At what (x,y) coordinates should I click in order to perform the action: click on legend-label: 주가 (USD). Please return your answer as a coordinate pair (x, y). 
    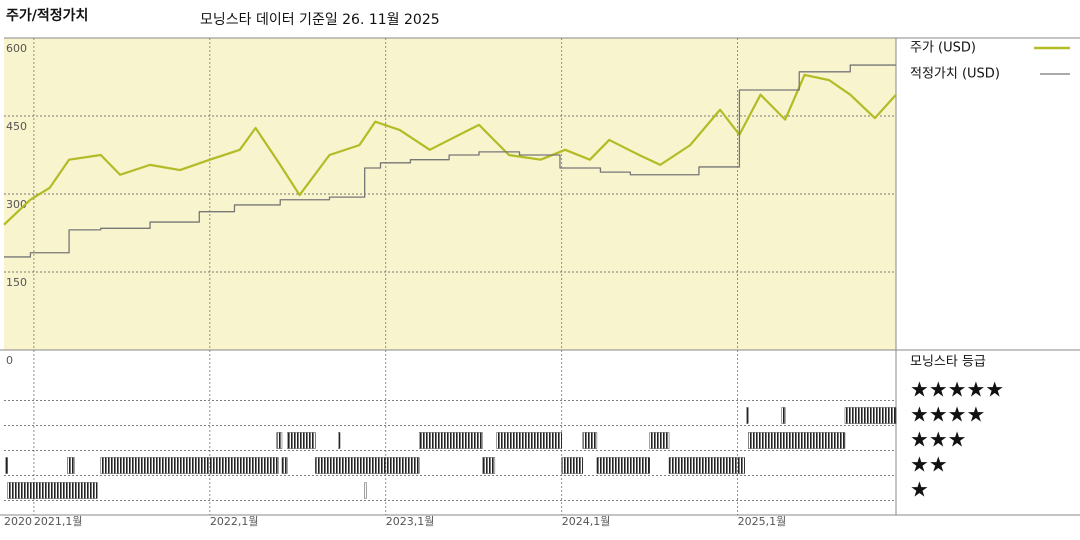
    Looking at the image, I should click on (943, 48).